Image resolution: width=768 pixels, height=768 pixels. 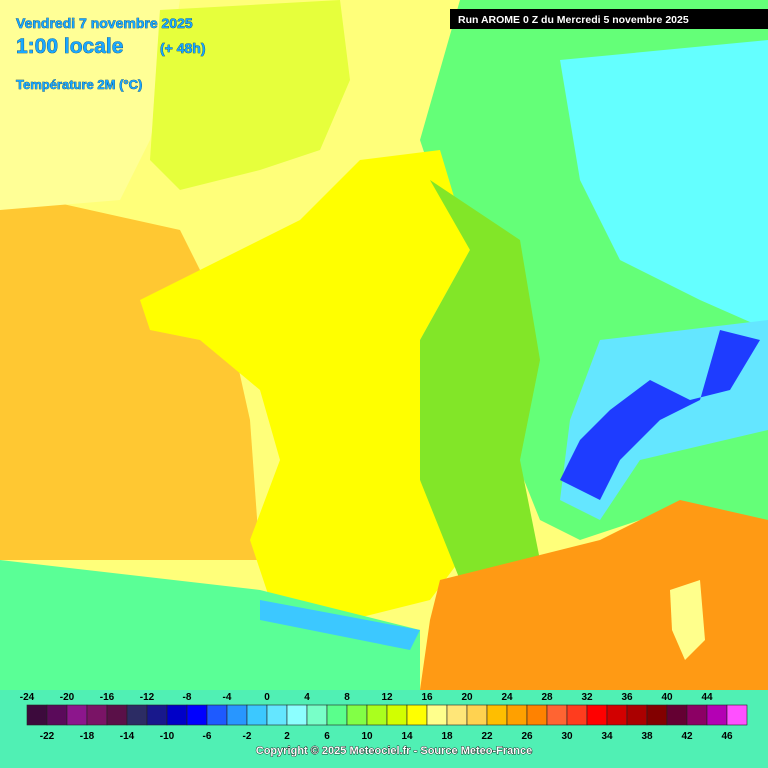 What do you see at coordinates (183, 48) in the screenshot?
I see `lead-label: (+ 48h)` at bounding box center [183, 48].